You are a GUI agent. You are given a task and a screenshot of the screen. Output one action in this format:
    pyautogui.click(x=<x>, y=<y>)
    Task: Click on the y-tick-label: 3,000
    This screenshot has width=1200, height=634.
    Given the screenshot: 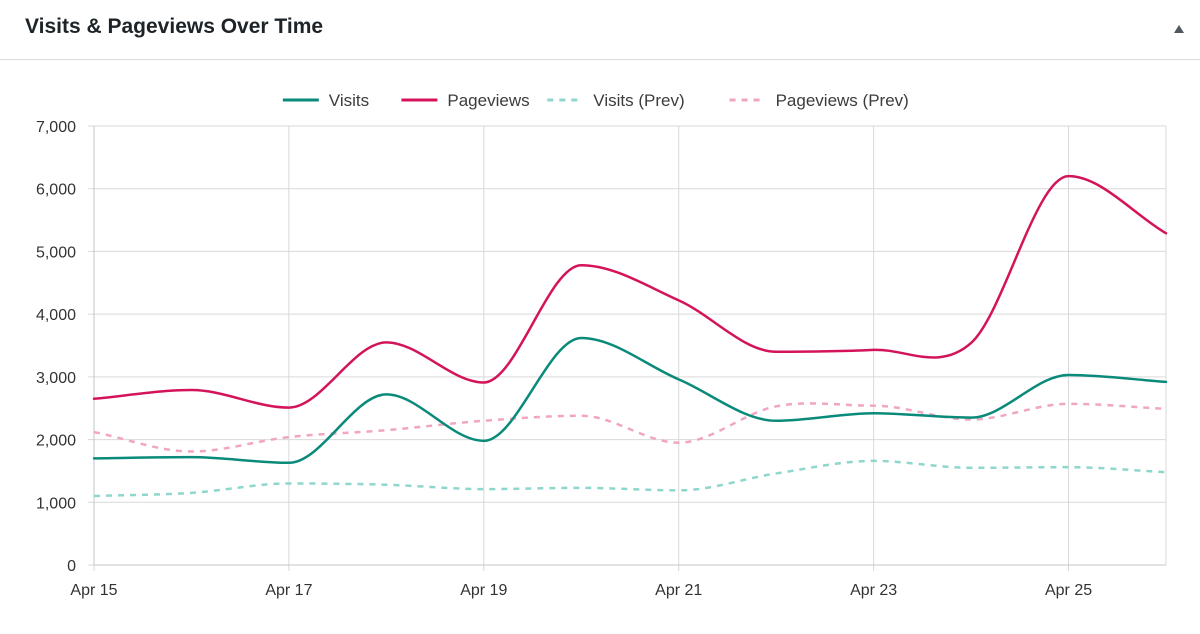 What is the action you would take?
    pyautogui.click(x=56, y=378)
    